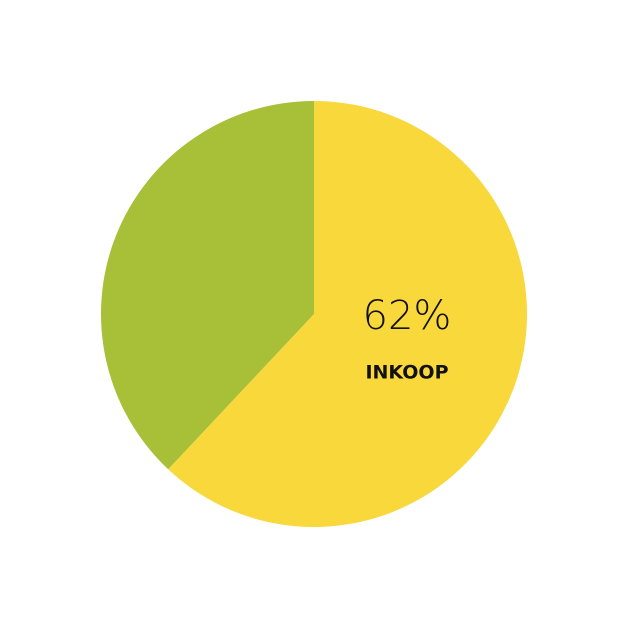 The image size is (629, 629). I want to click on value-label: 62%, so click(407, 316).